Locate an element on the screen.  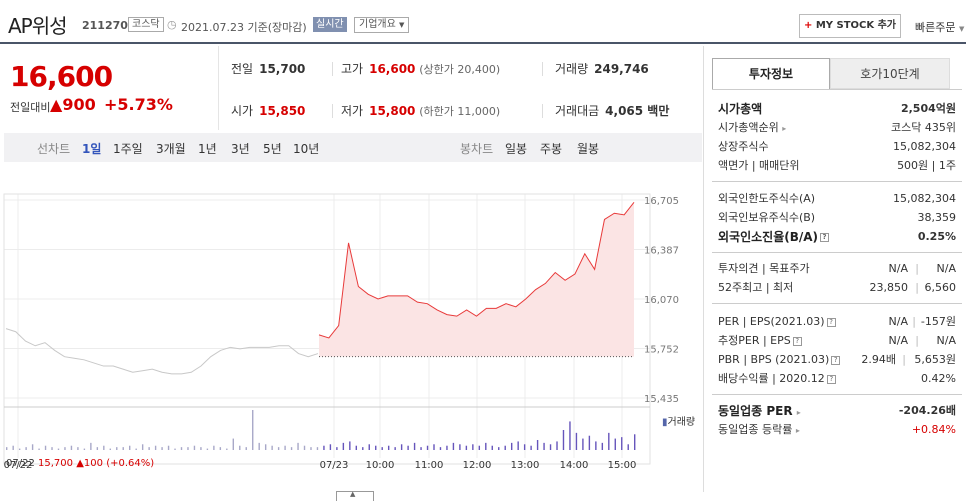
info-key: 배당수익률 | 2020.12? is located at coordinates (777, 379).